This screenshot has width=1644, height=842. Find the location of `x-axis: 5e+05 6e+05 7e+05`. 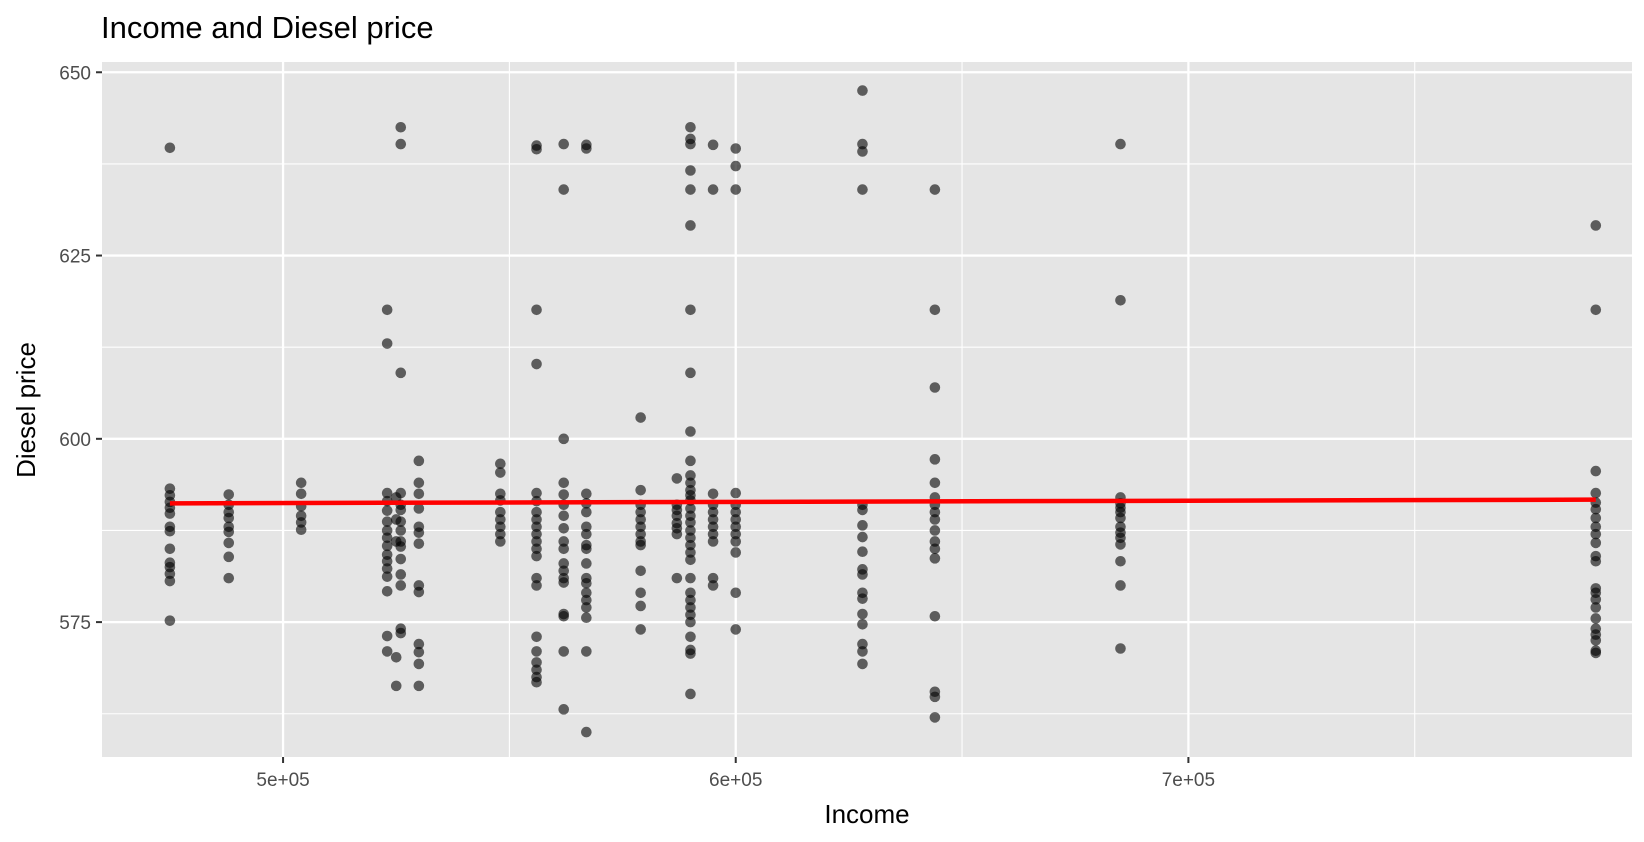

x-axis: 5e+05 6e+05 7e+05 is located at coordinates (735, 774).